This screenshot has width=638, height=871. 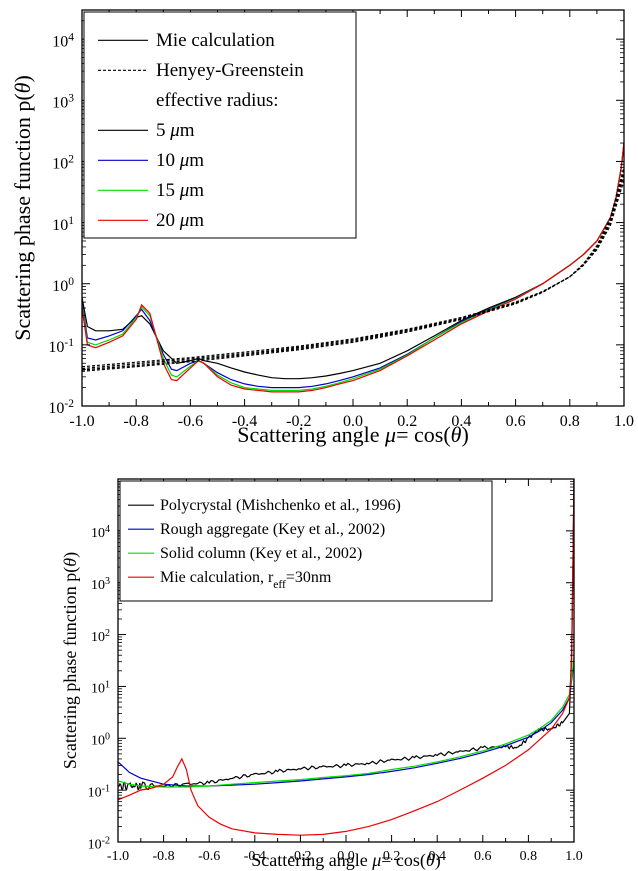 I want to click on x-axis-label-part: Scattering angle, so click(x=311, y=860).